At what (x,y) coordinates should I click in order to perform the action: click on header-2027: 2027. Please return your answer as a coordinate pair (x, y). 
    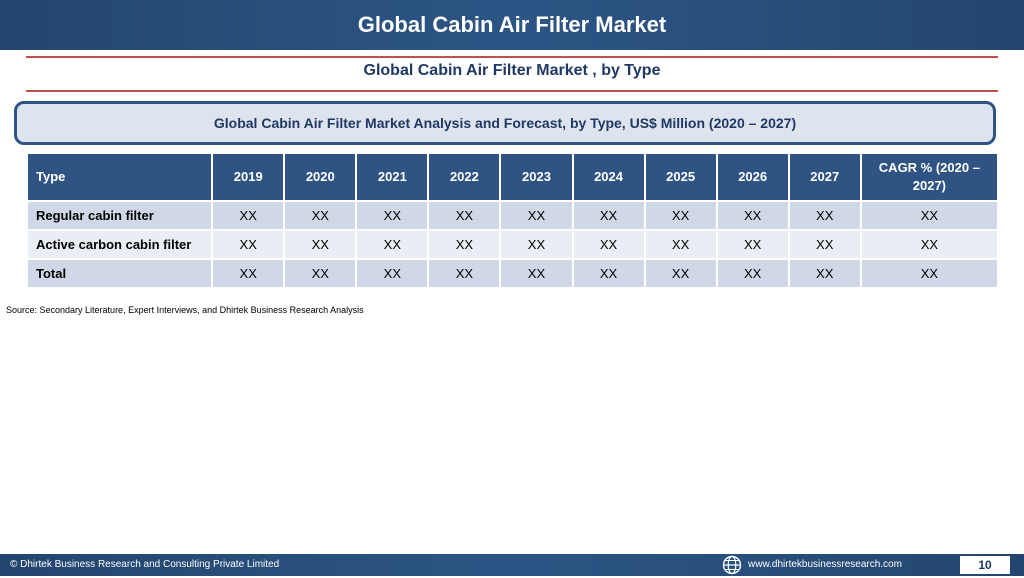
    Looking at the image, I should click on (824, 177).